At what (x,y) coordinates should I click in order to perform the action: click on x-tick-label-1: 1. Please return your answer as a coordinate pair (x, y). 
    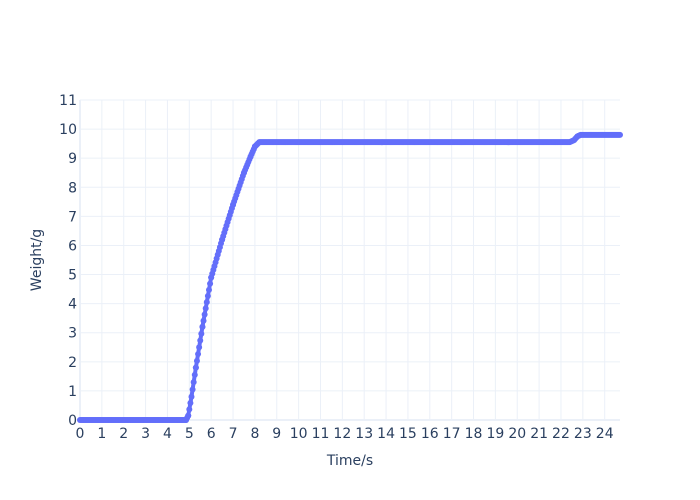
    Looking at the image, I should click on (101, 434).